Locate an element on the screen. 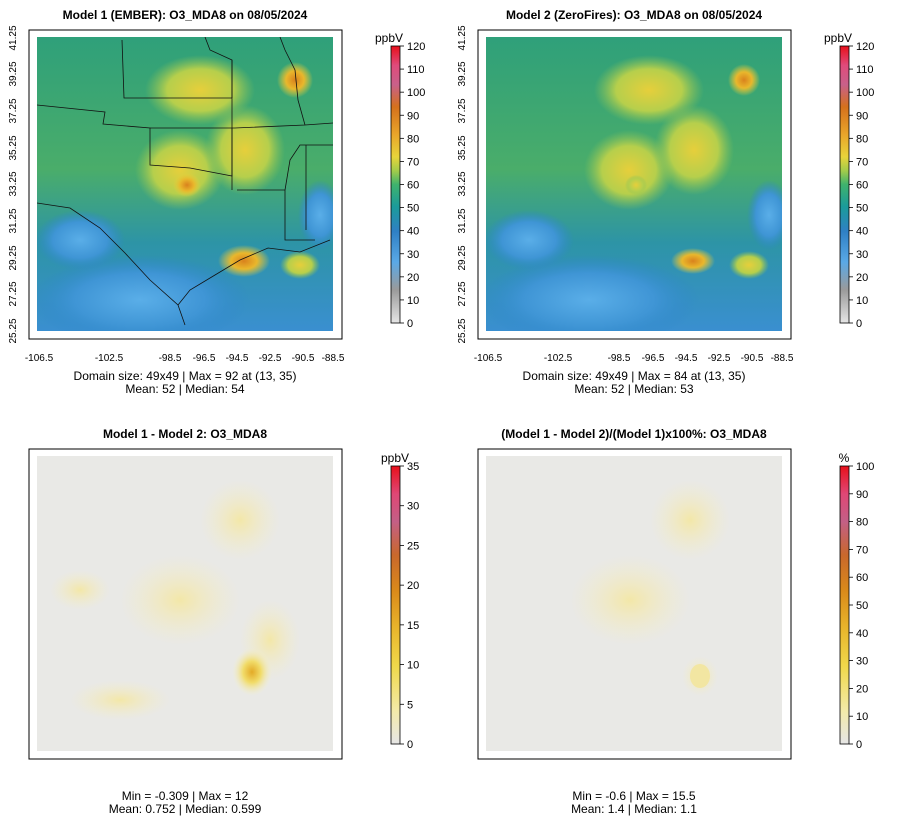  x-tick-label: -90.5 is located at coordinates (752, 358).